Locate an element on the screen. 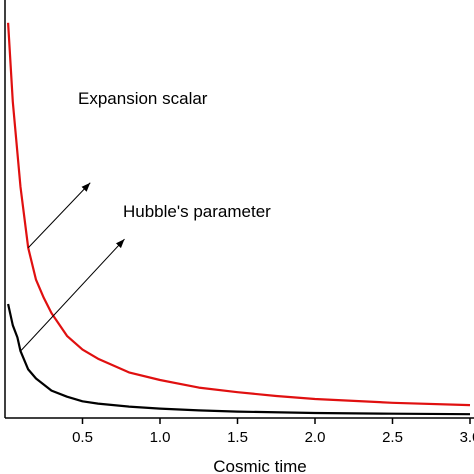 This screenshot has height=474, width=474. x-tick-label: 2.0 is located at coordinates (315, 437).